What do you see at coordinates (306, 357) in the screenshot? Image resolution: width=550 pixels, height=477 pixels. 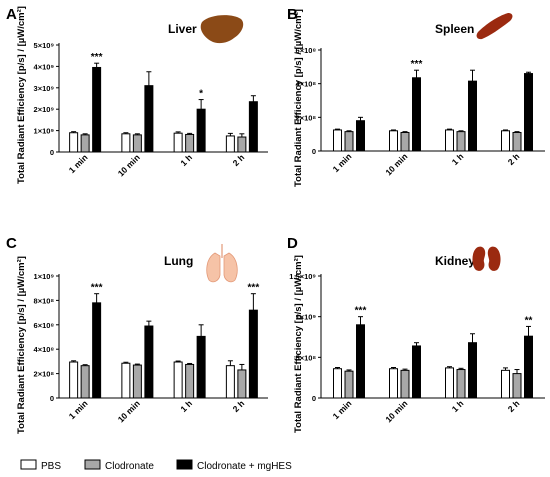 I see `y-tick-label: 5×10⁸` at bounding box center [306, 357].